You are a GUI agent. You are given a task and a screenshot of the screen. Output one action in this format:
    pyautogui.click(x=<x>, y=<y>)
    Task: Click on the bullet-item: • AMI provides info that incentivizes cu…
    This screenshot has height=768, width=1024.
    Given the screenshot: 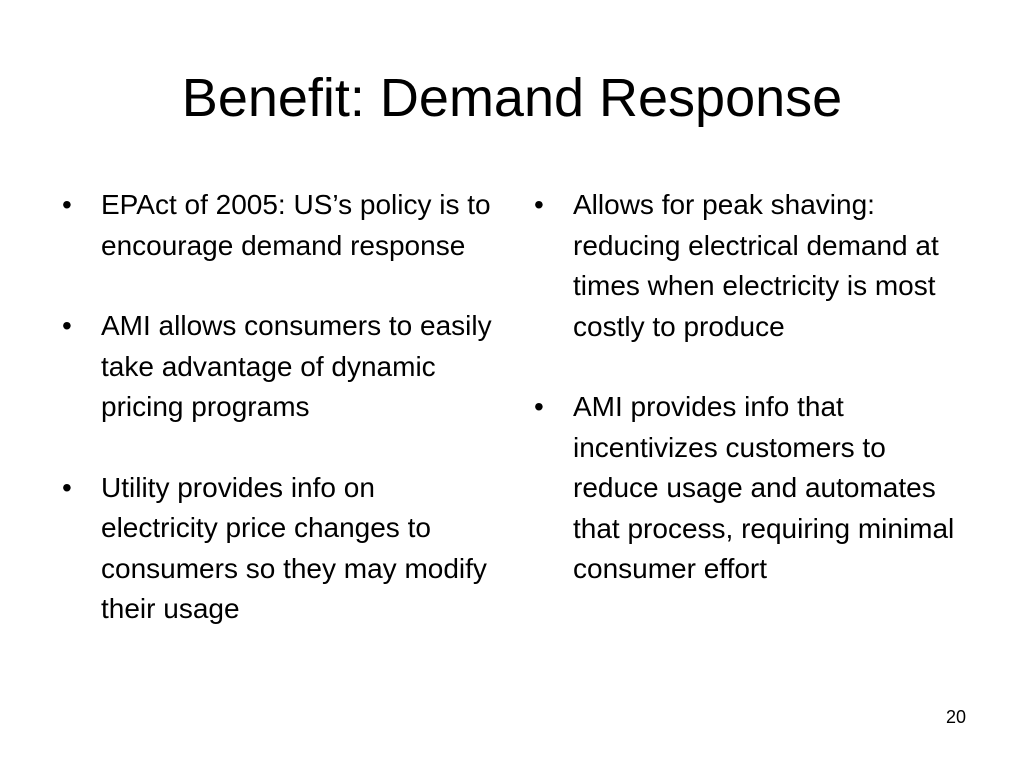 What is the action you would take?
    pyautogui.click(x=750, y=488)
    